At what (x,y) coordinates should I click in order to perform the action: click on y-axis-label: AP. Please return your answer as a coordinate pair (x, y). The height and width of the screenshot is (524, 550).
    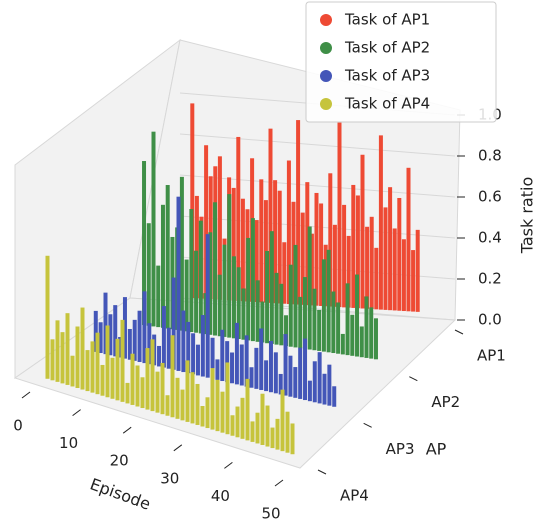
    Looking at the image, I should click on (436, 449).